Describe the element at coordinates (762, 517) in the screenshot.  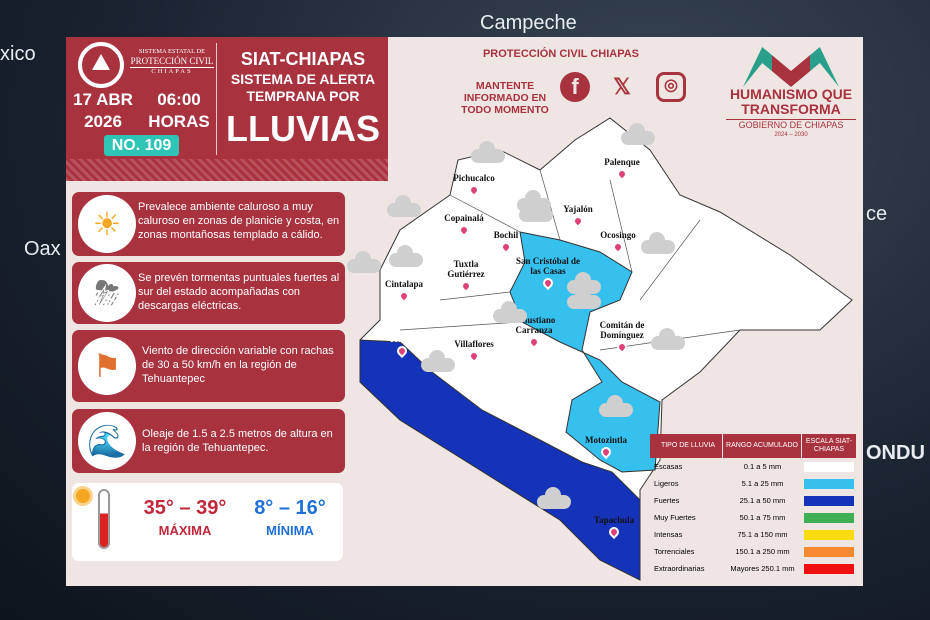
I see `rain-range: 50.1 a 75 mm` at that location.